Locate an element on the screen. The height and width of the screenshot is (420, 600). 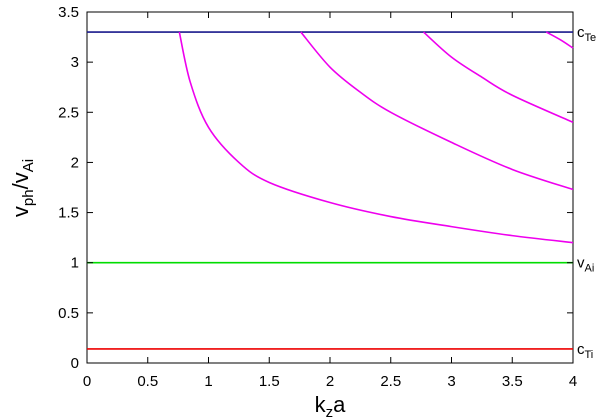
y-tick-label: 2 is located at coordinates (75, 162).